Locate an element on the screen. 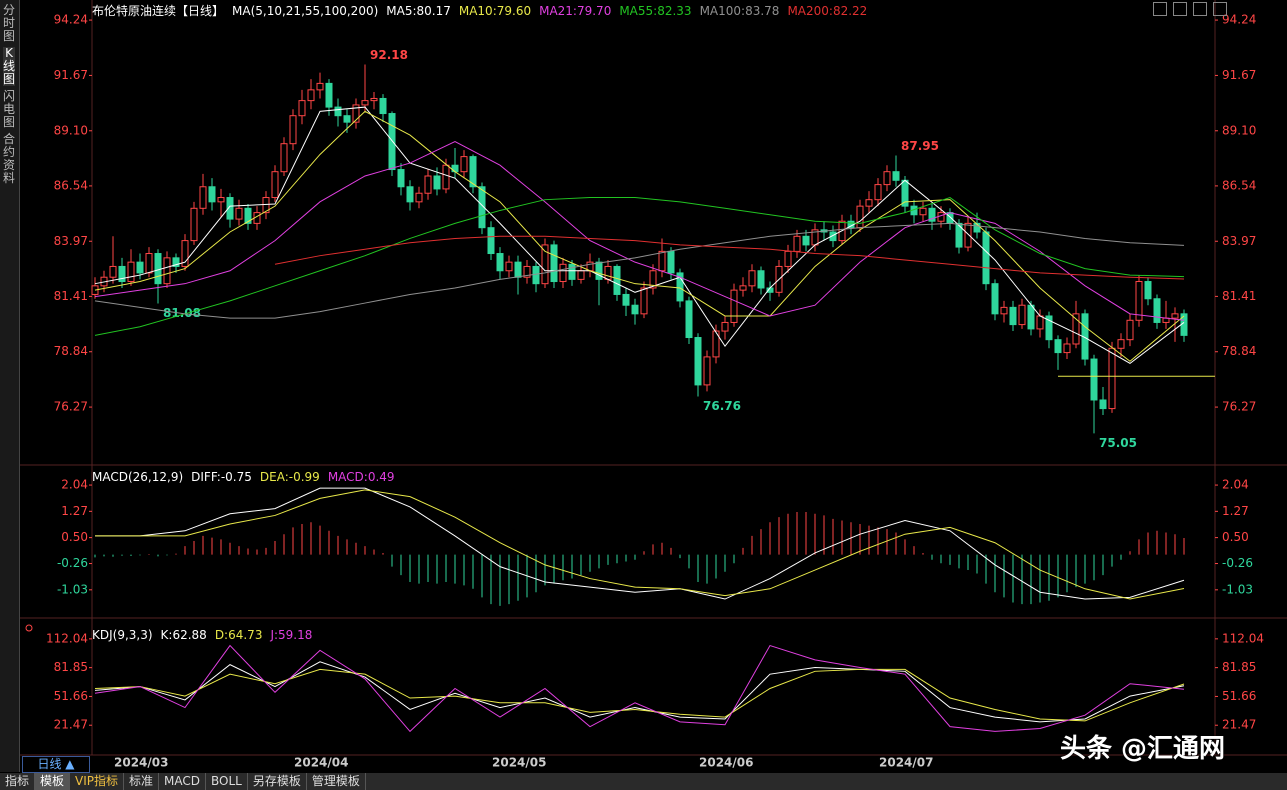 Image resolution: width=1287 pixels, height=790 pixels. y-tick-label: 91.67 is located at coordinates (71, 75).